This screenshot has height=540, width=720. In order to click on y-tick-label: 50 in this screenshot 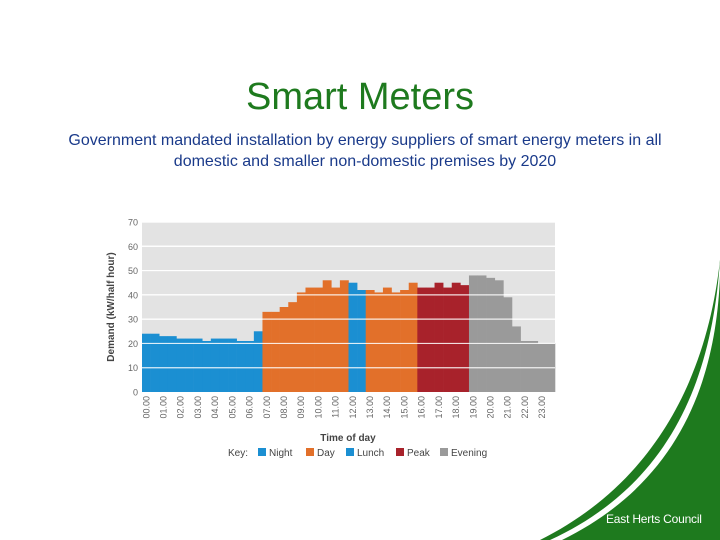, I will do `click(133, 271)`.